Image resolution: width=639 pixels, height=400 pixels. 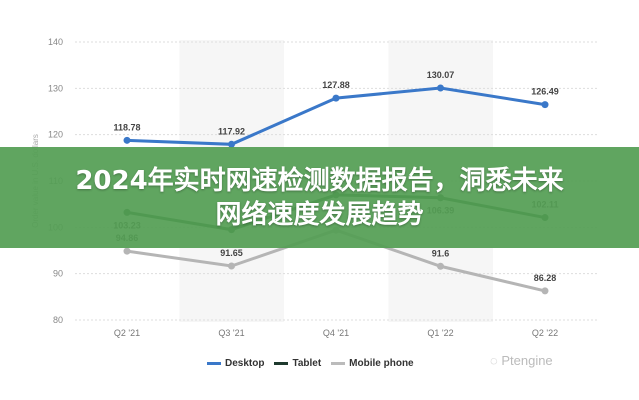 I want to click on data-label: 130.07, so click(x=441, y=75).